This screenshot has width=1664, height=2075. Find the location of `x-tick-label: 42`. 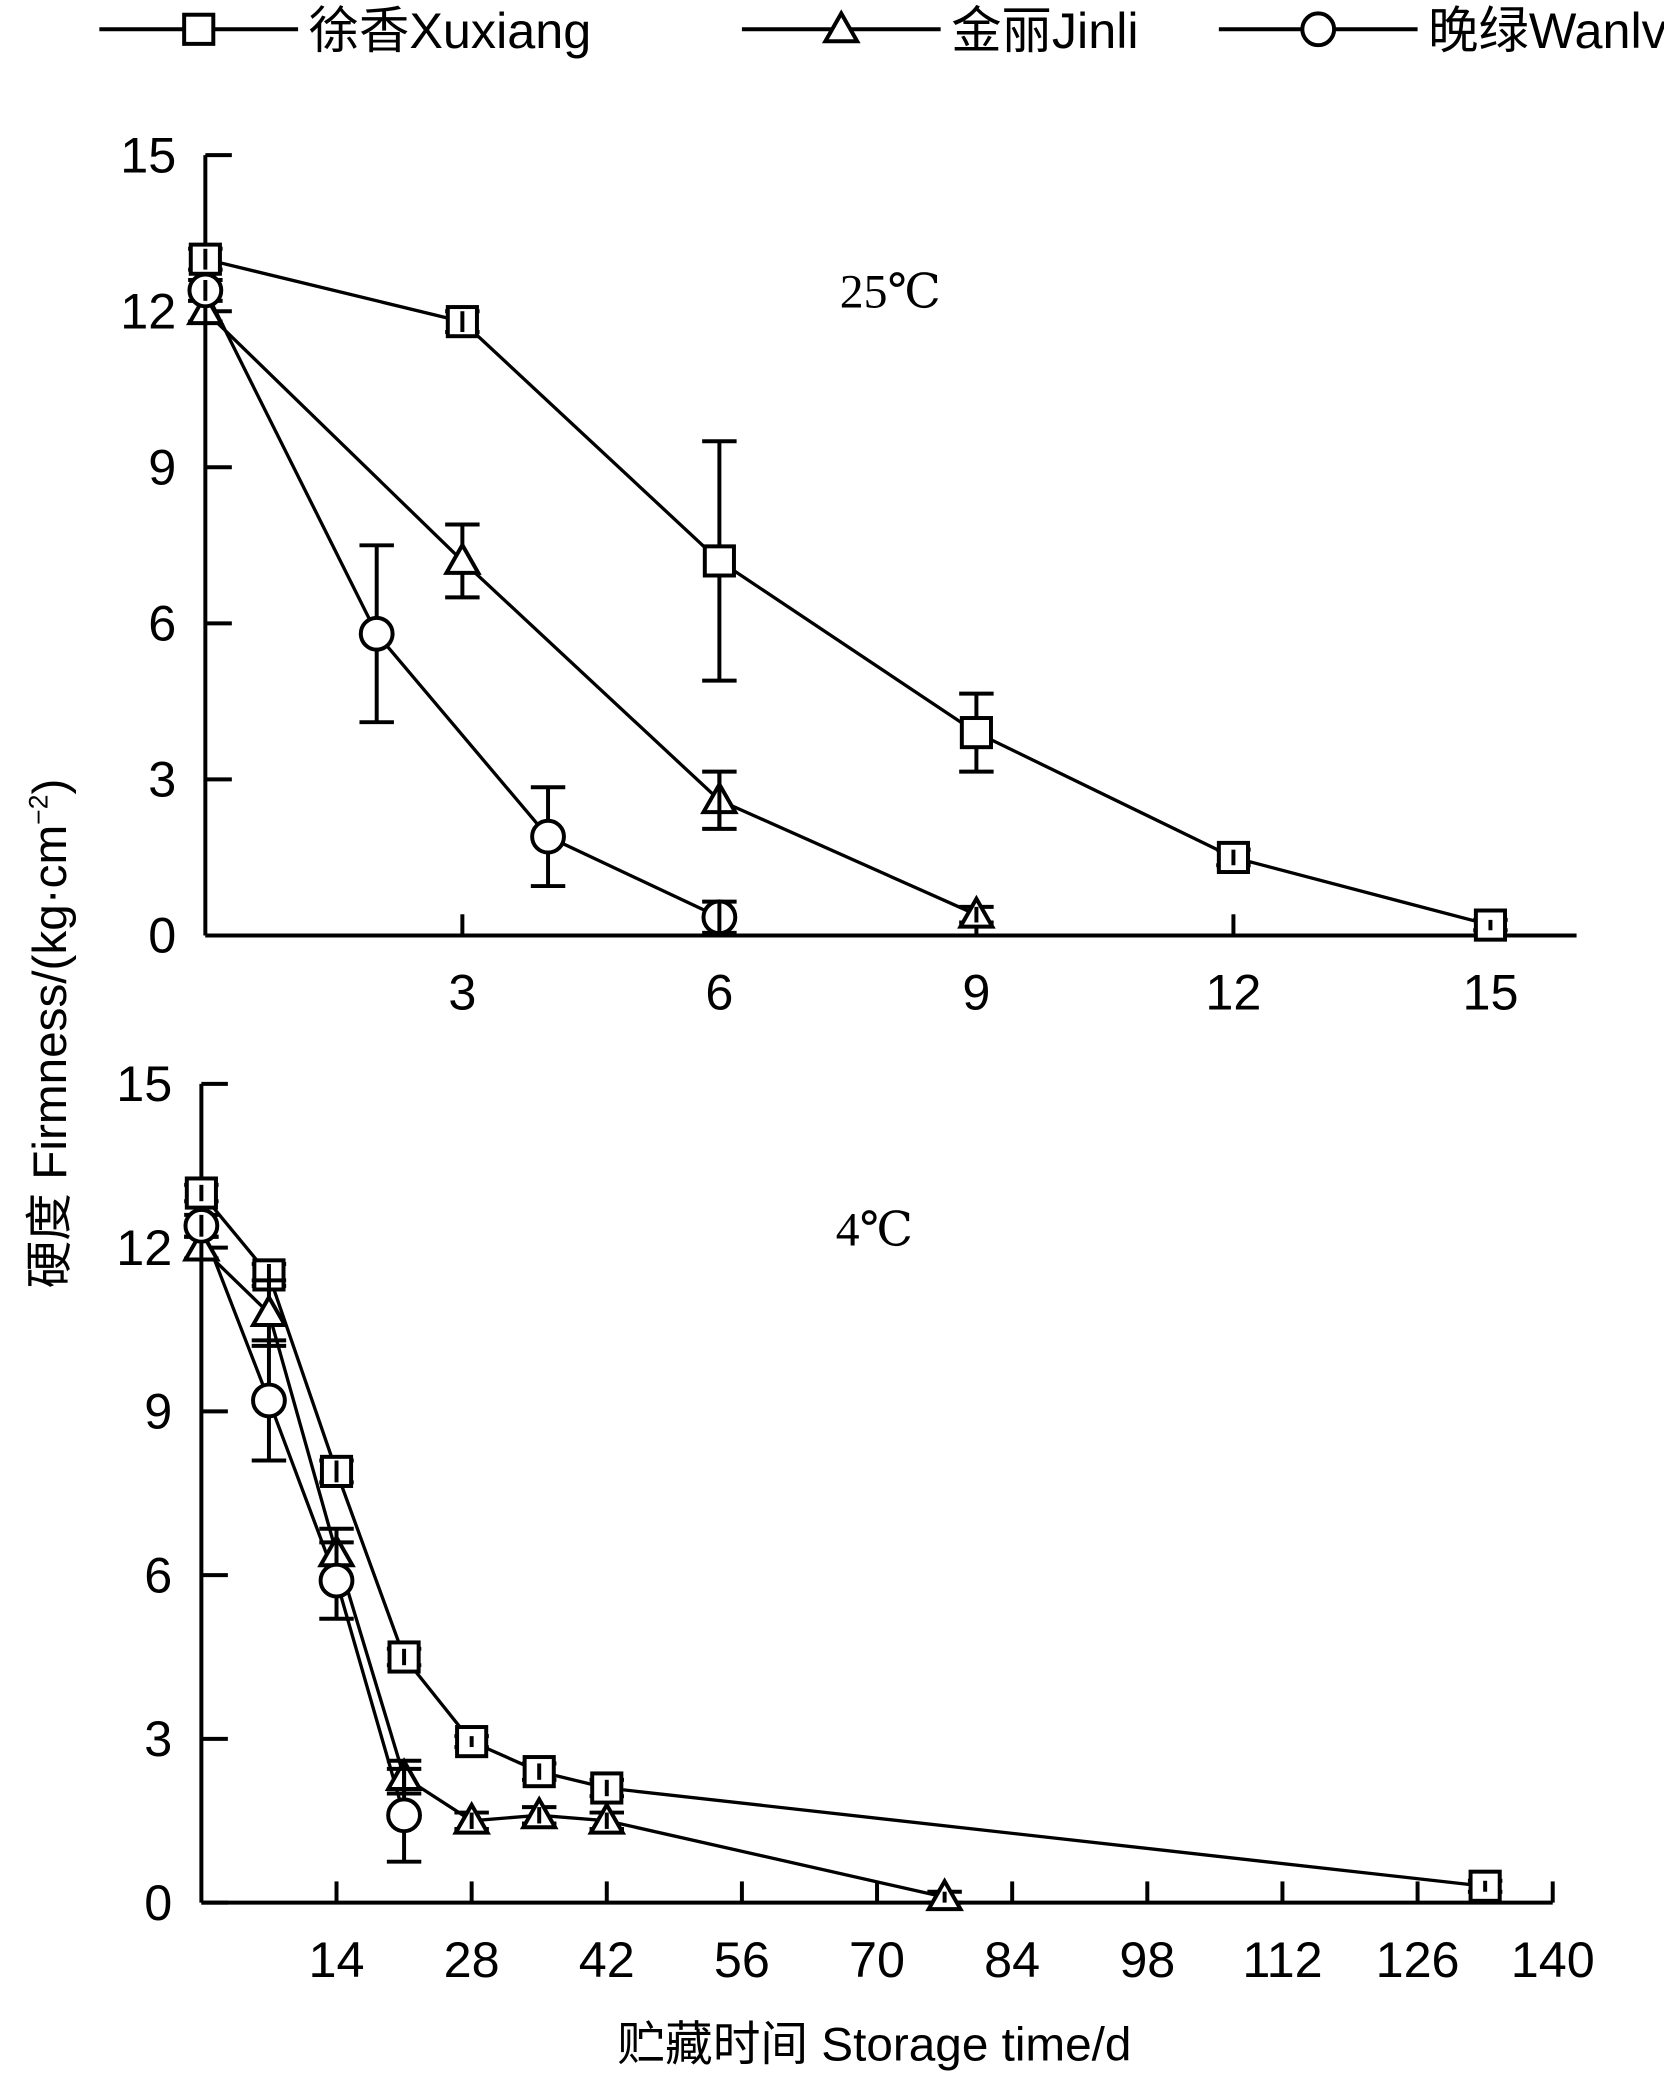

x-tick-label: 42 is located at coordinates (607, 1959).